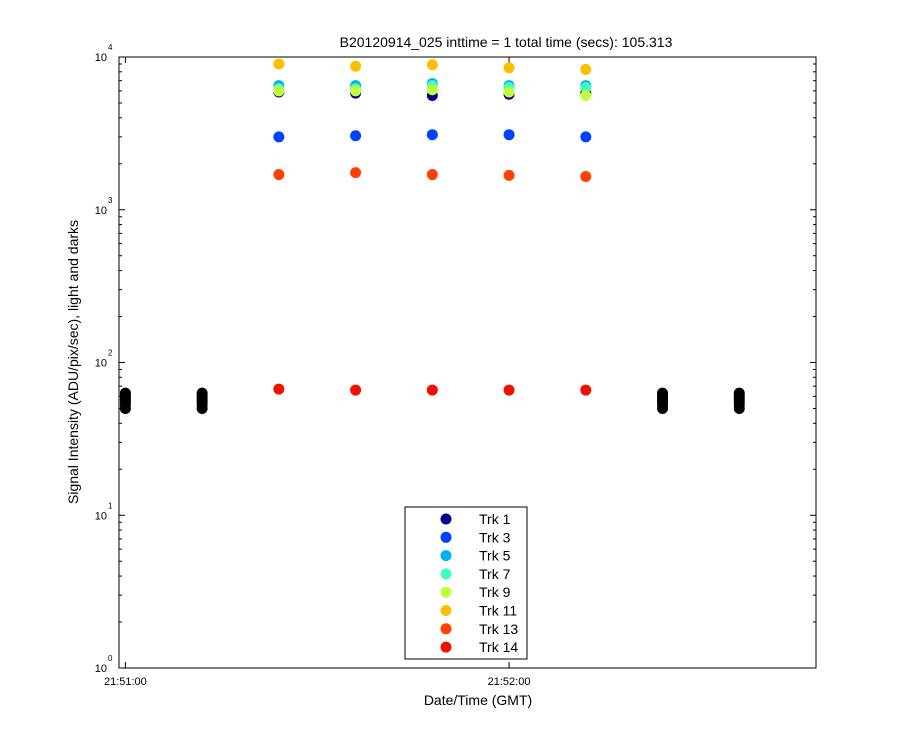 The height and width of the screenshot is (750, 900). I want to click on legend-box, so click(466, 583).